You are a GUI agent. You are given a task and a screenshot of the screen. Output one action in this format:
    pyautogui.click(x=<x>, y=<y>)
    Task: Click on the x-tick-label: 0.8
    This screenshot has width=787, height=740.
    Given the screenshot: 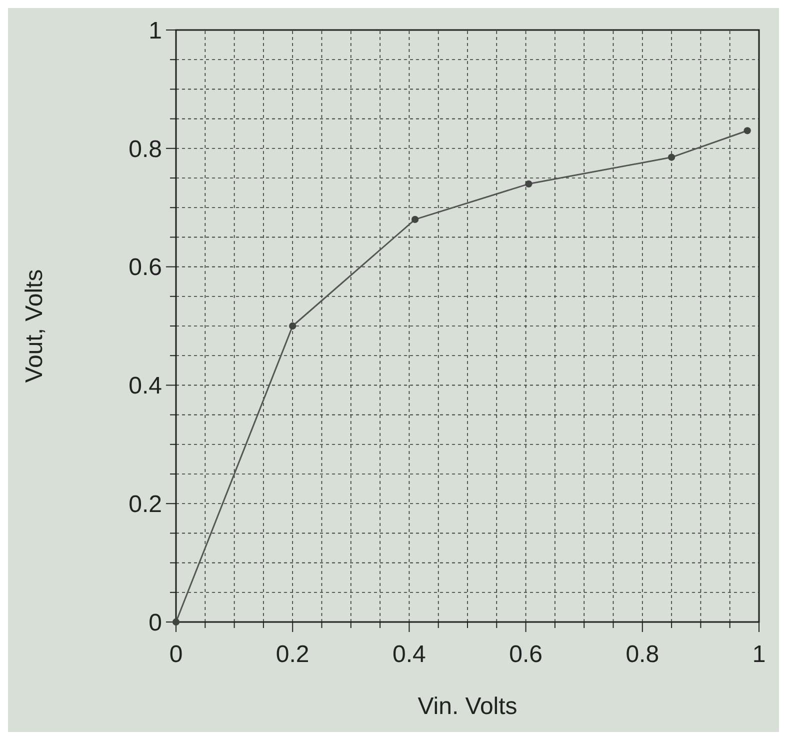 What is the action you would take?
    pyautogui.click(x=643, y=654)
    